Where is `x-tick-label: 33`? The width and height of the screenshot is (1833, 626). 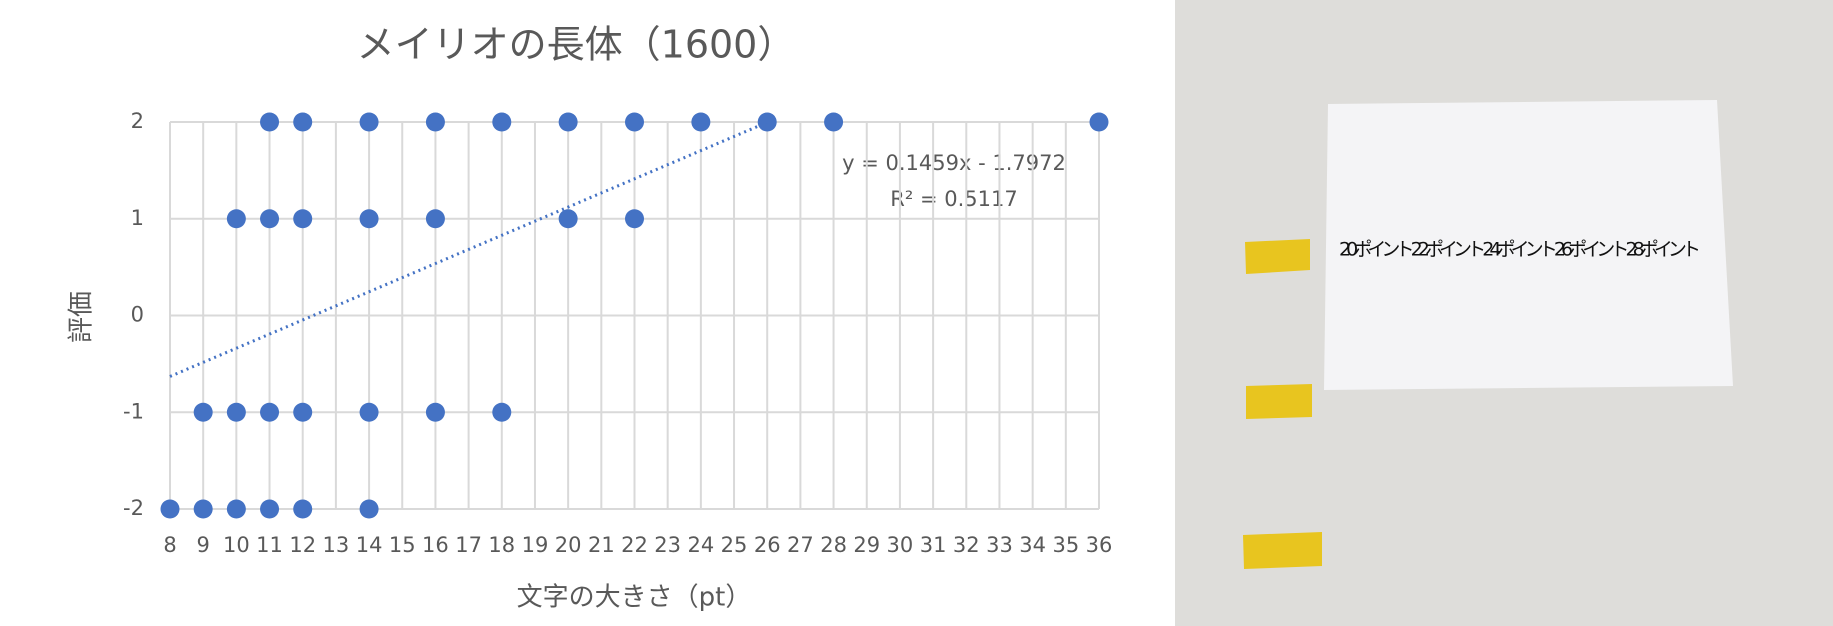 x-tick-label: 33 is located at coordinates (999, 545).